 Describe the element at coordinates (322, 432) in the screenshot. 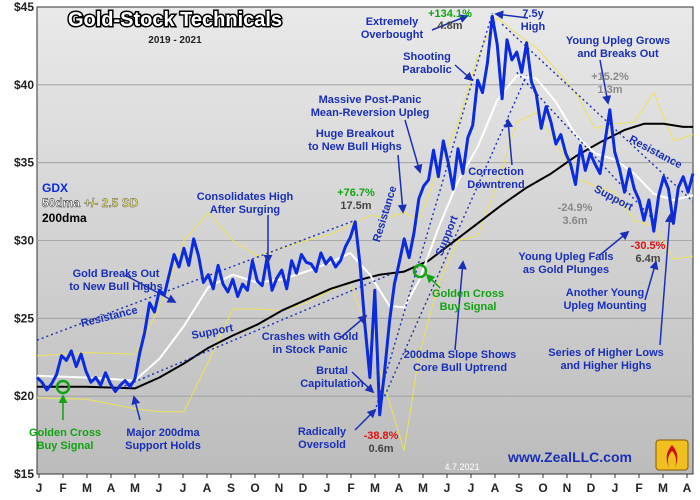

I see `ann-radically-a: Radically` at that location.